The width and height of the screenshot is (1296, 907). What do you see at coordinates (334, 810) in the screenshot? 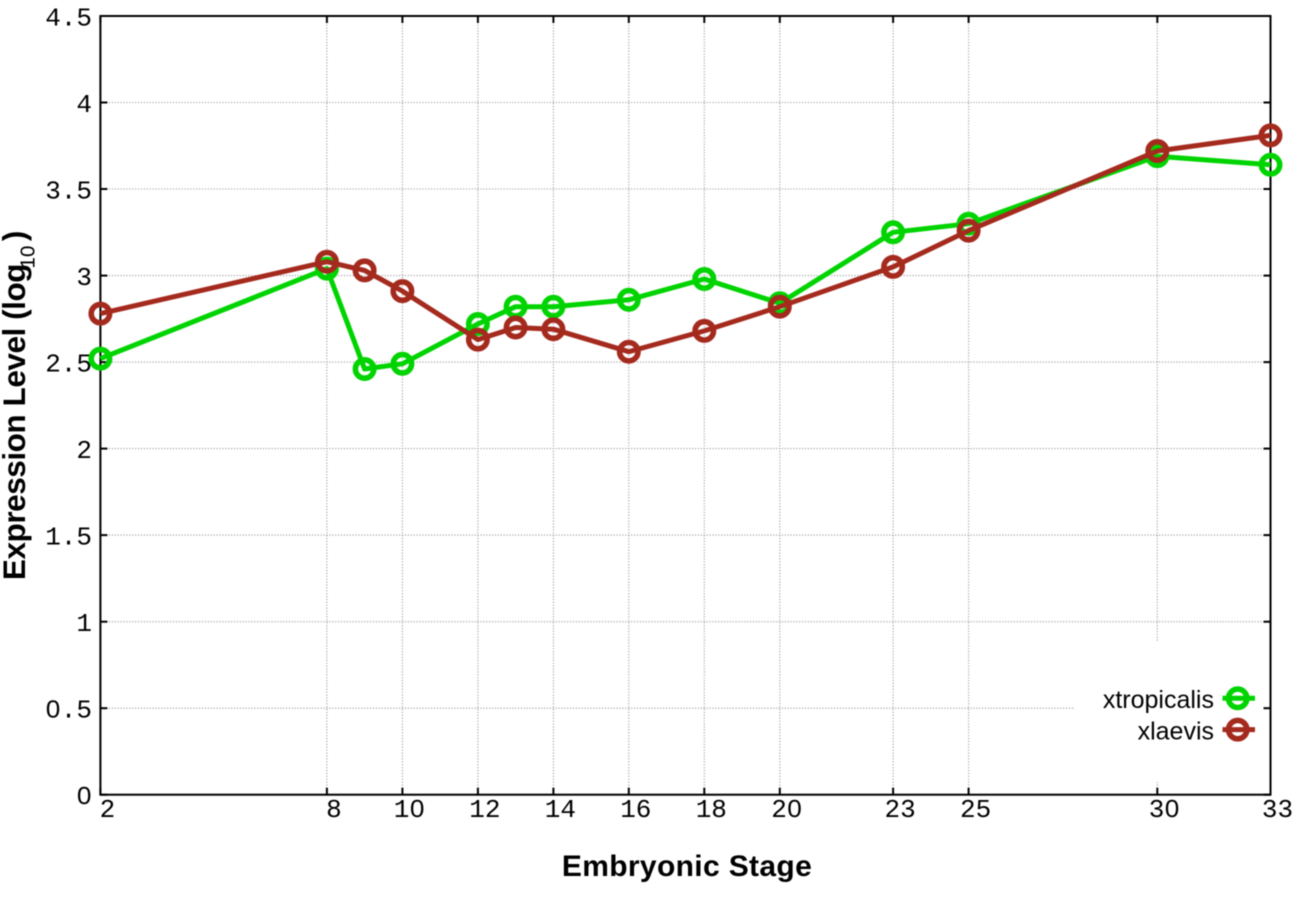
I see `svg-text: 8` at bounding box center [334, 810].